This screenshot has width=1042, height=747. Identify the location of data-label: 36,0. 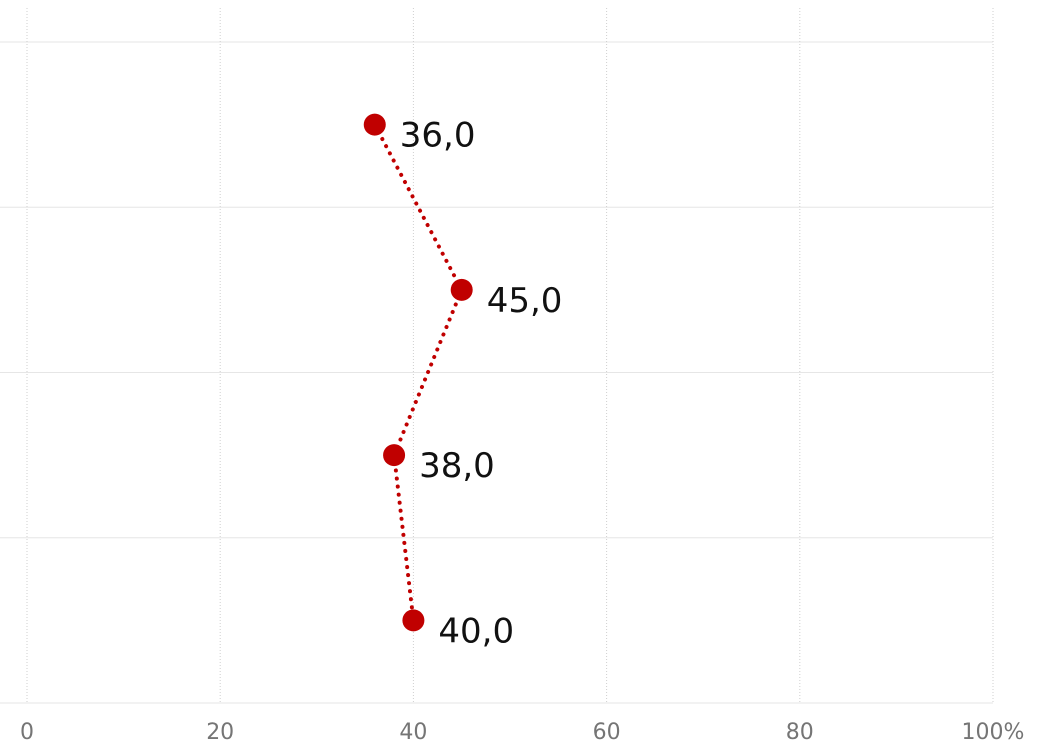
(438, 136).